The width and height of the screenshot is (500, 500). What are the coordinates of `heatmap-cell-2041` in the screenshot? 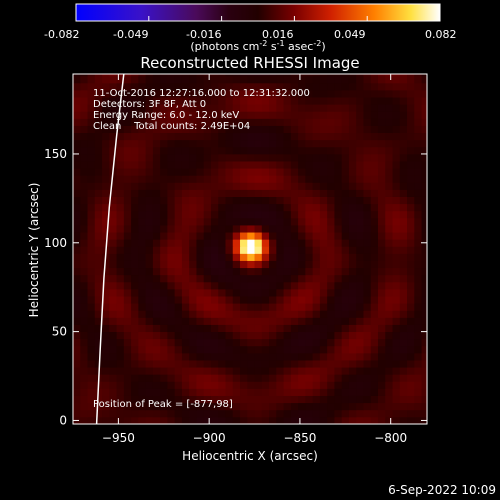 It's located at (309, 129).